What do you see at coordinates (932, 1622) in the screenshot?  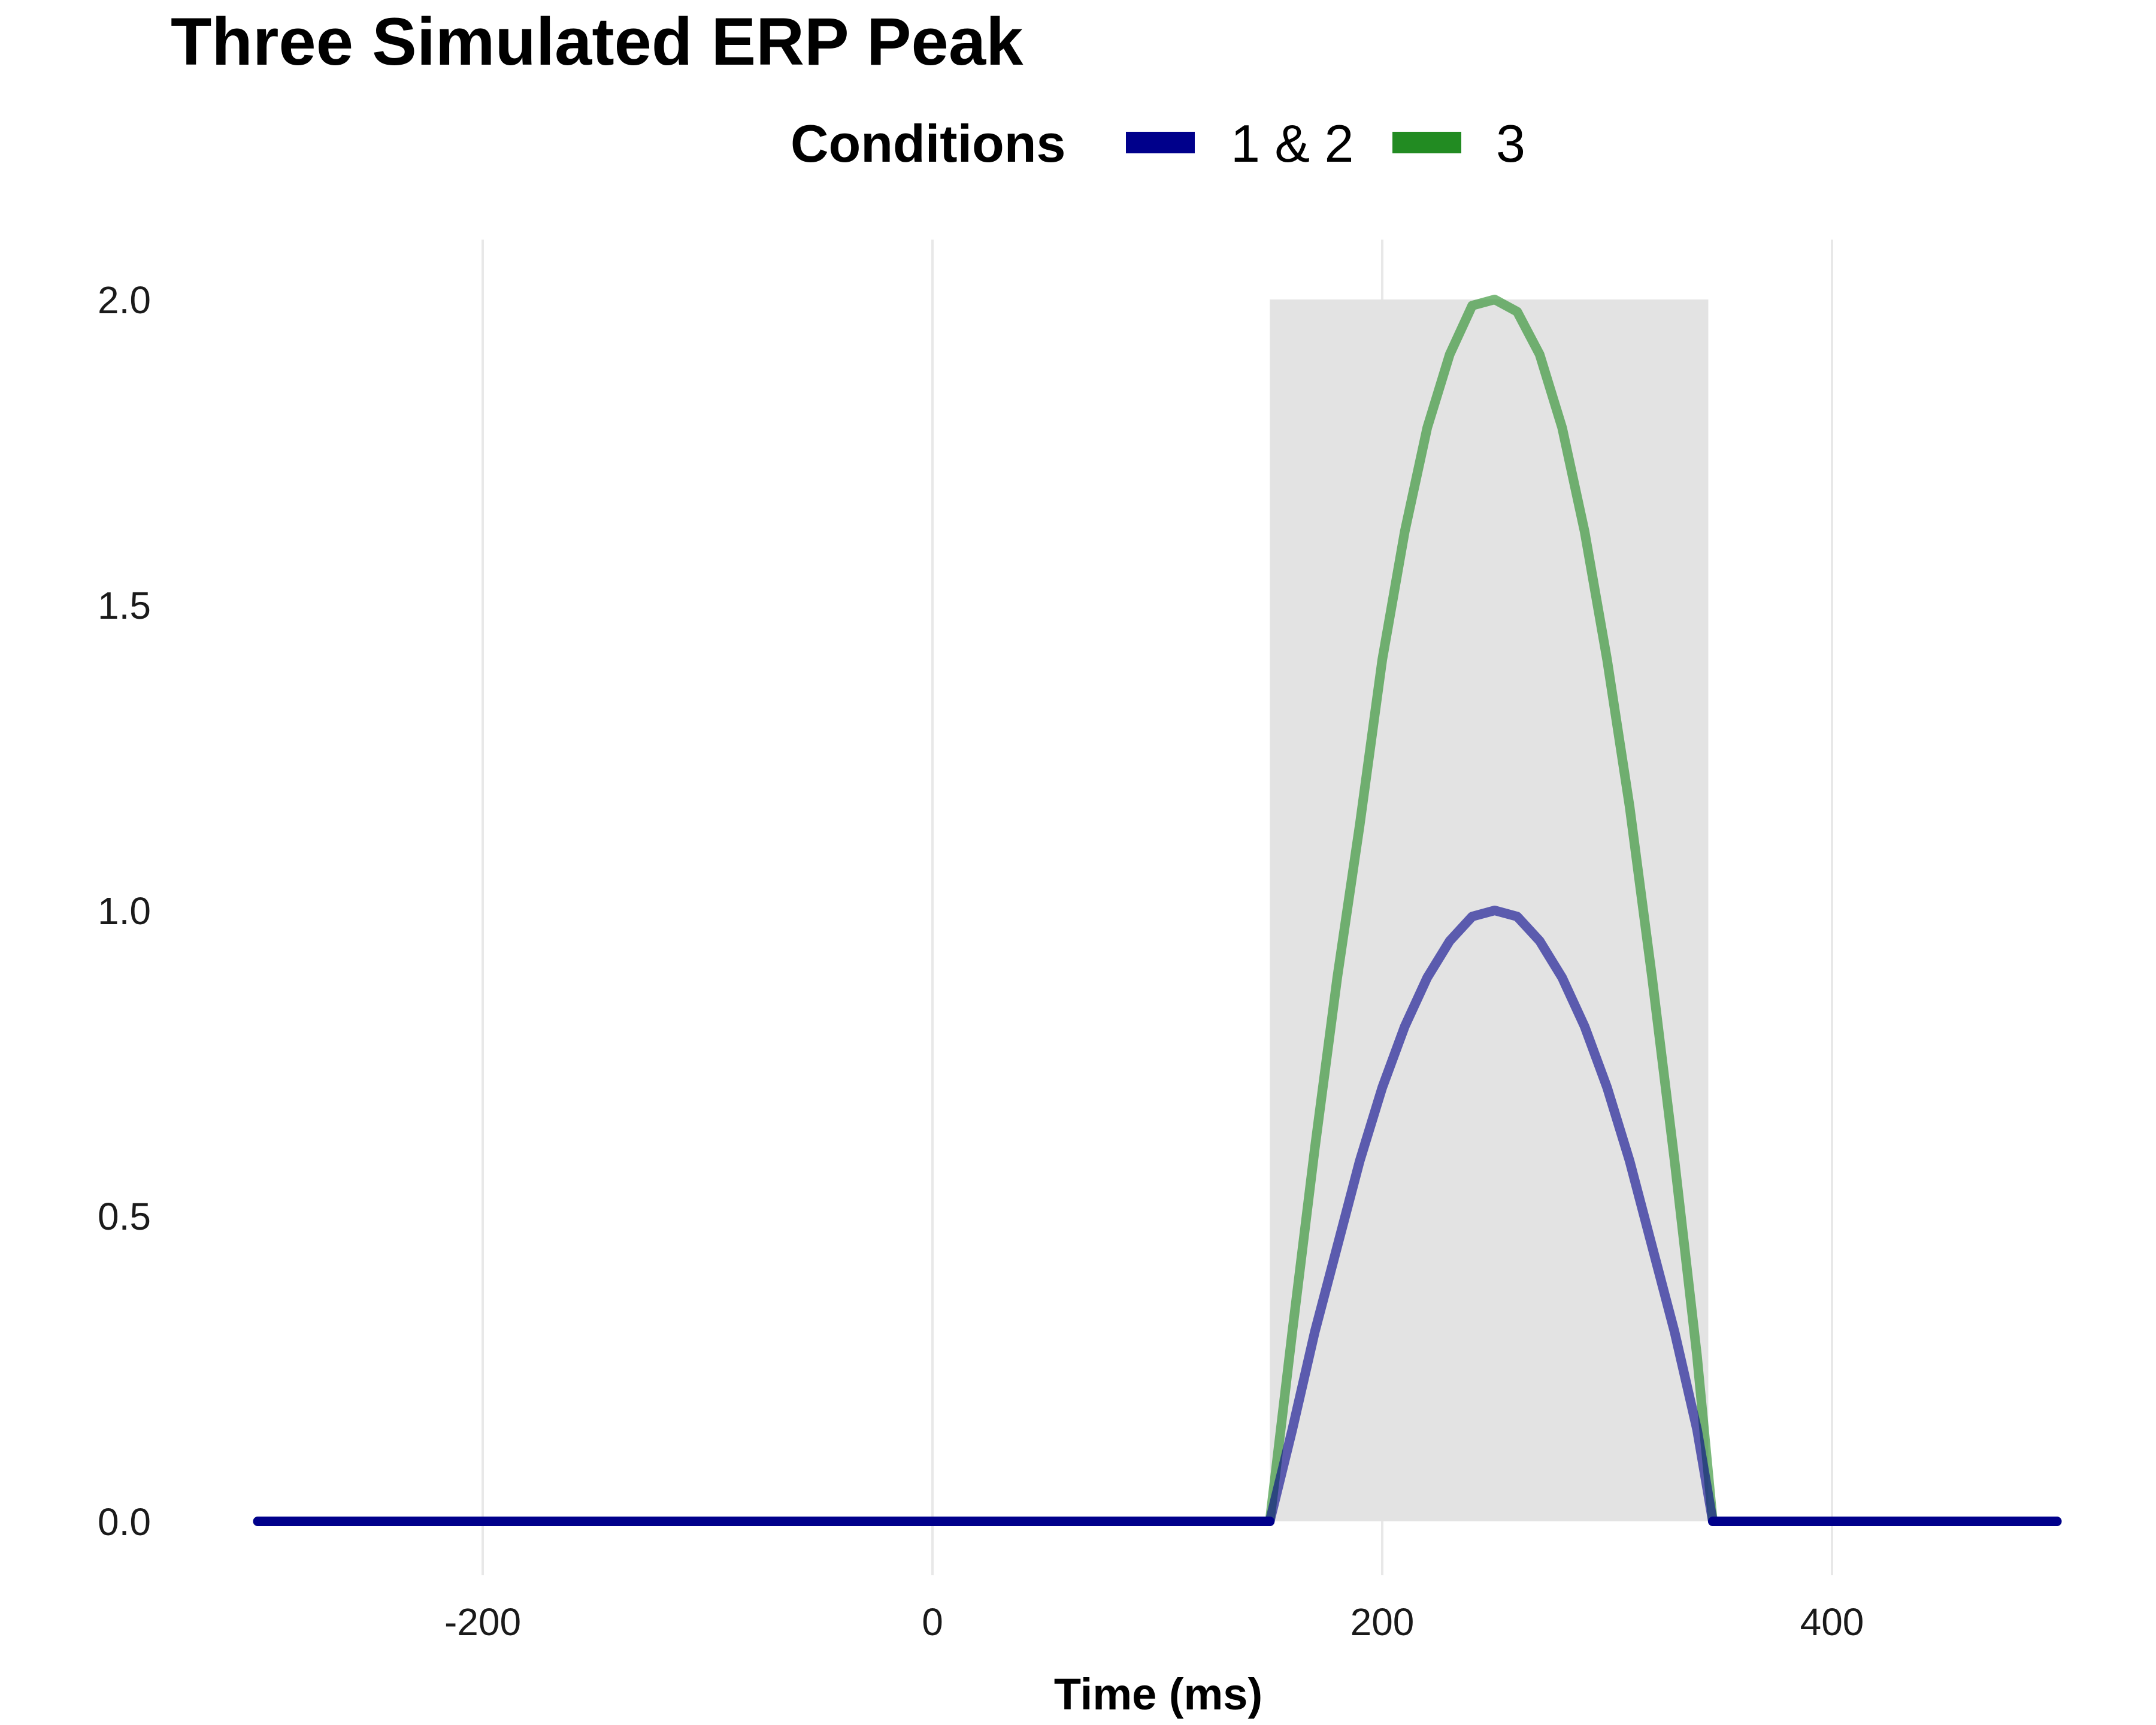 I see `x-tick-label: 0` at bounding box center [932, 1622].